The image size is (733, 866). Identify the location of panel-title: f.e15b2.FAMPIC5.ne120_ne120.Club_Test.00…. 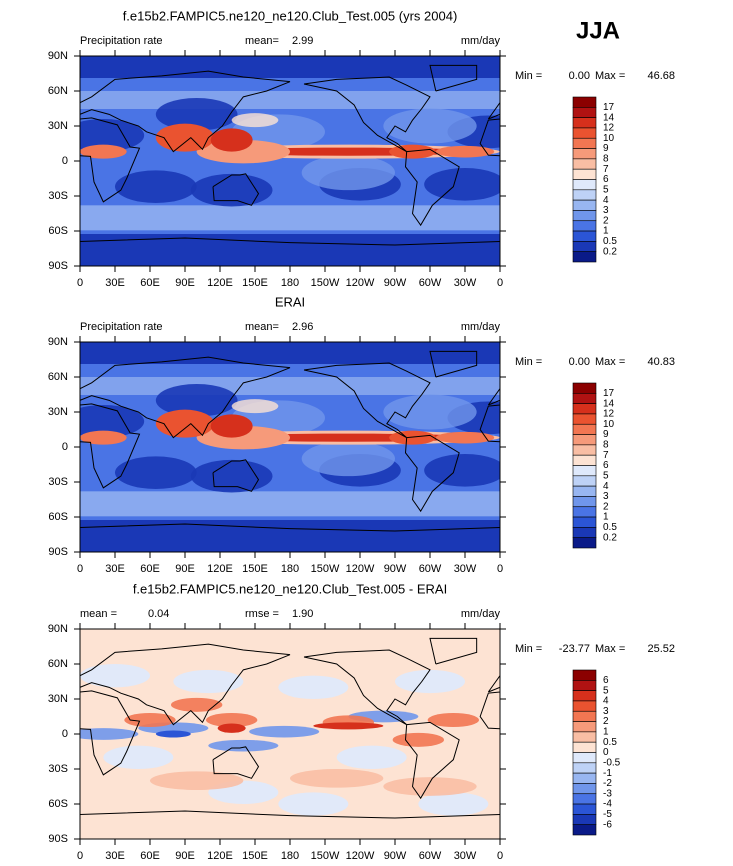
(290, 15).